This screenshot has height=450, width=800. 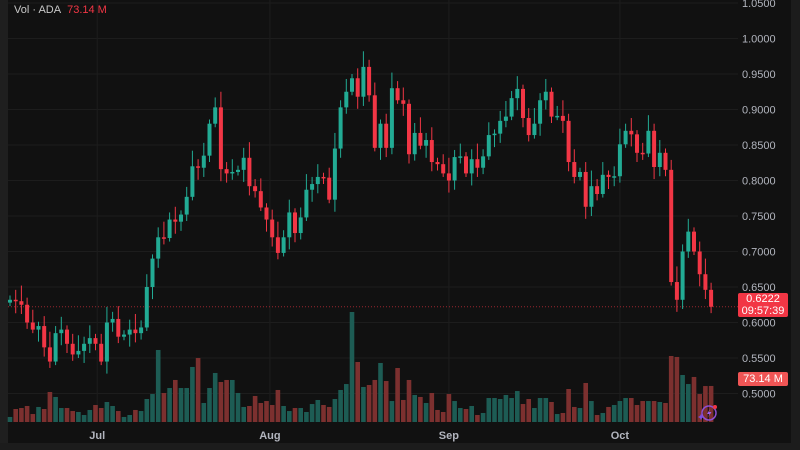 What do you see at coordinates (707, 413) in the screenshot?
I see `assistant-logo-icon` at bounding box center [707, 413].